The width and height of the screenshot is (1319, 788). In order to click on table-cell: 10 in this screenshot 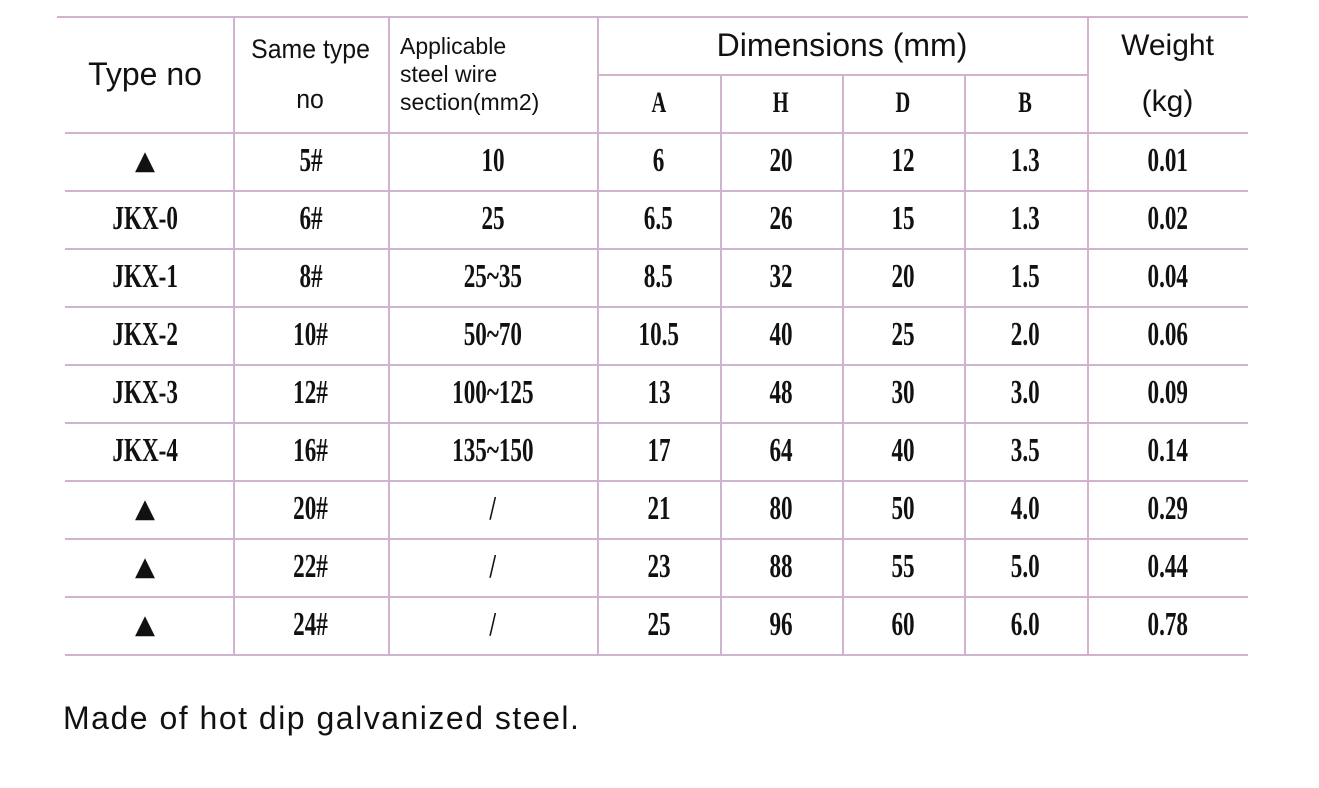, I will do `click(492, 161)`.